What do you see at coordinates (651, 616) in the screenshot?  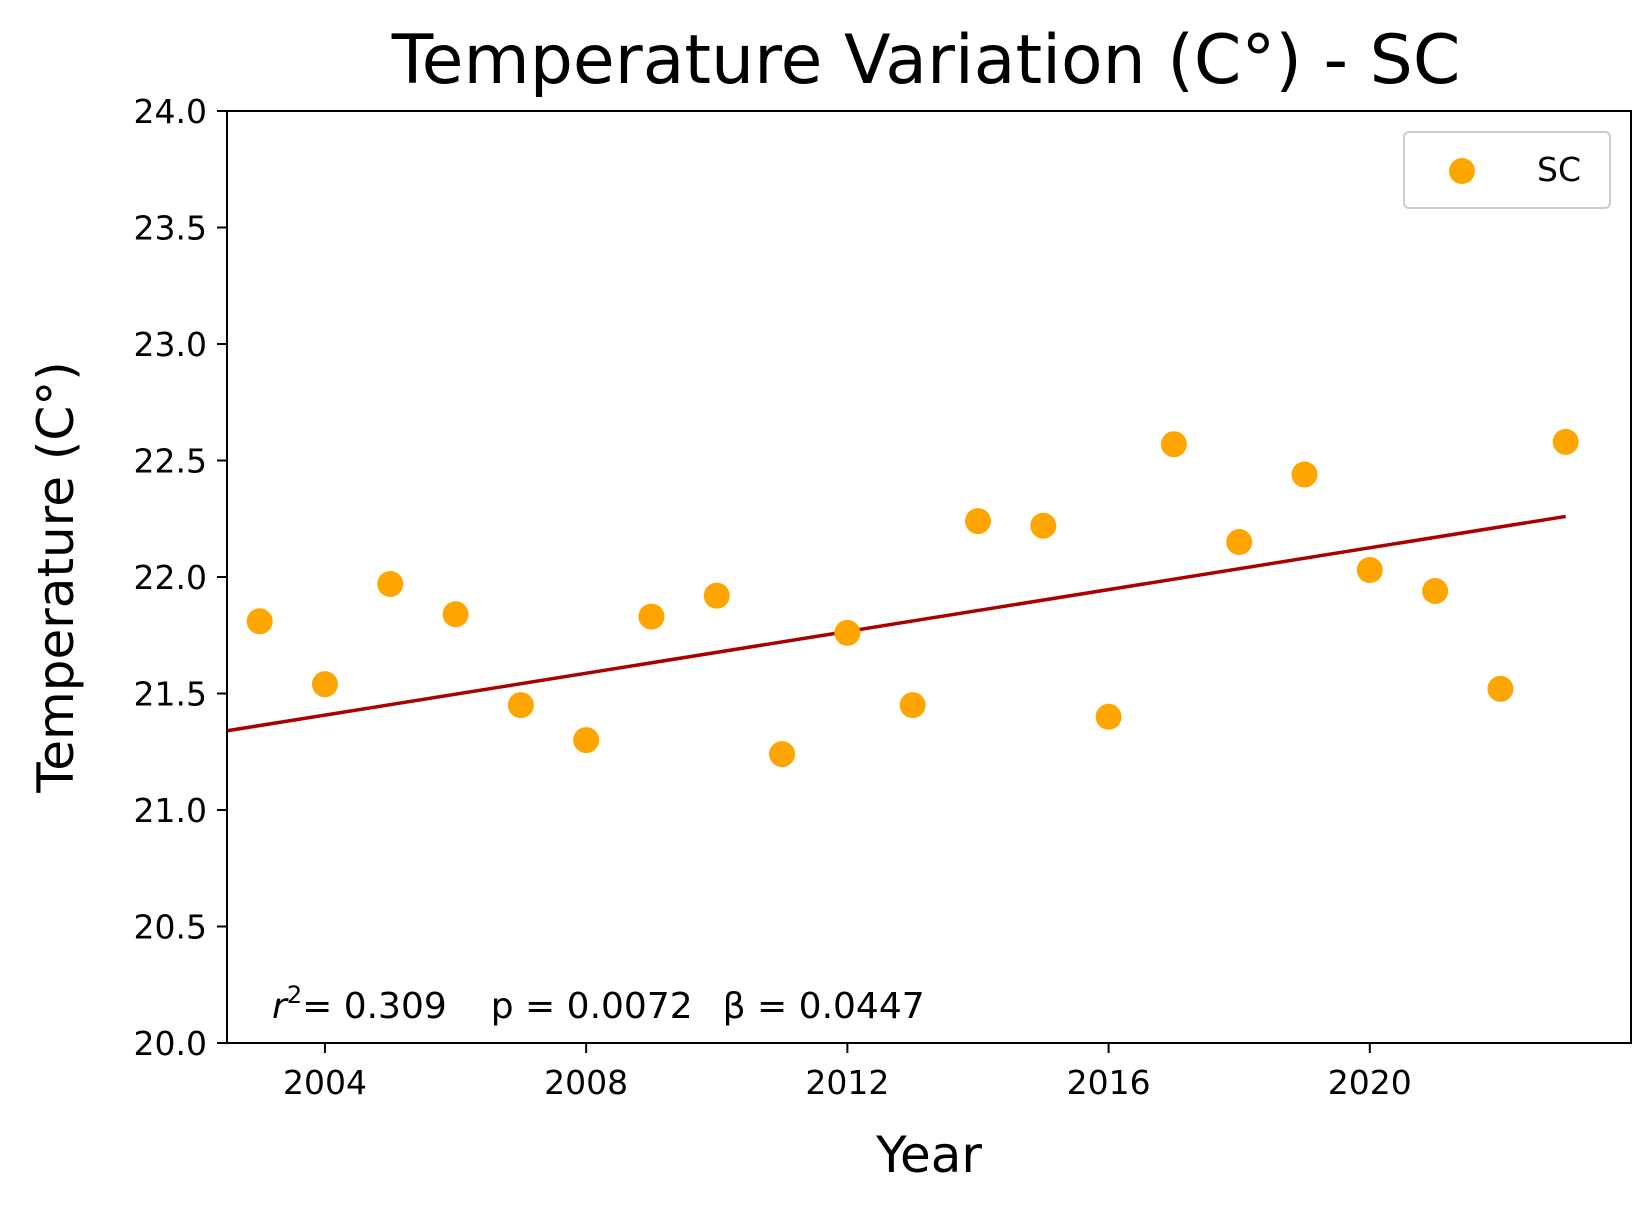 I see `data-point-2009` at bounding box center [651, 616].